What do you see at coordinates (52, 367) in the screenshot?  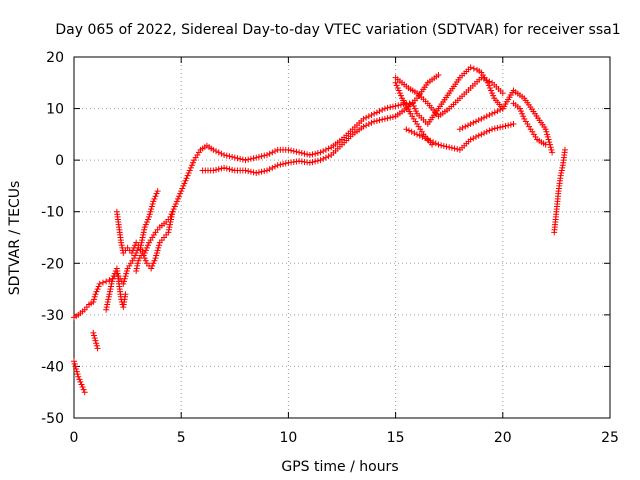 I see `y-tick-label: -40` at bounding box center [52, 367].